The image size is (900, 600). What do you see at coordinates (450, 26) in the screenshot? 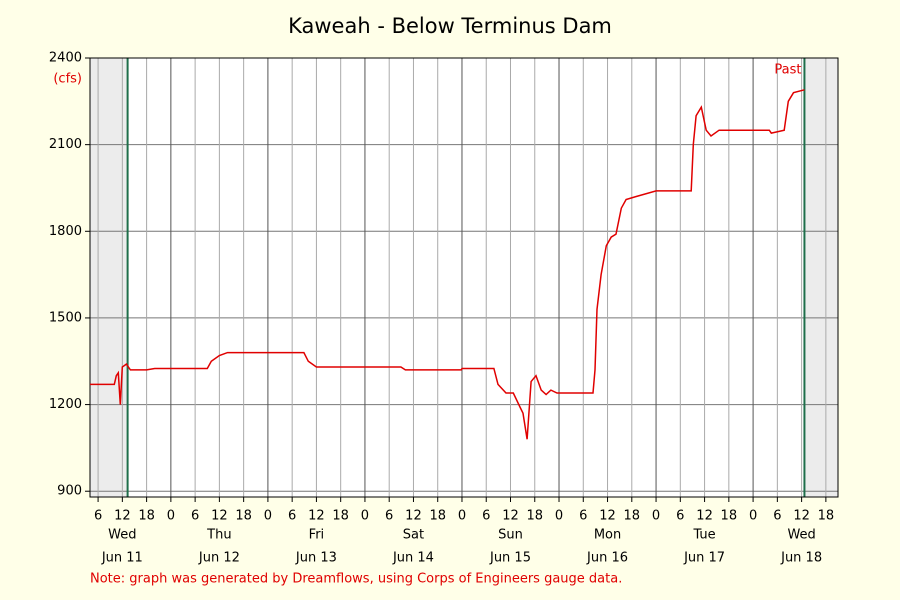
I see `chart-title: Kaweah - Below Terminus Dam` at bounding box center [450, 26].